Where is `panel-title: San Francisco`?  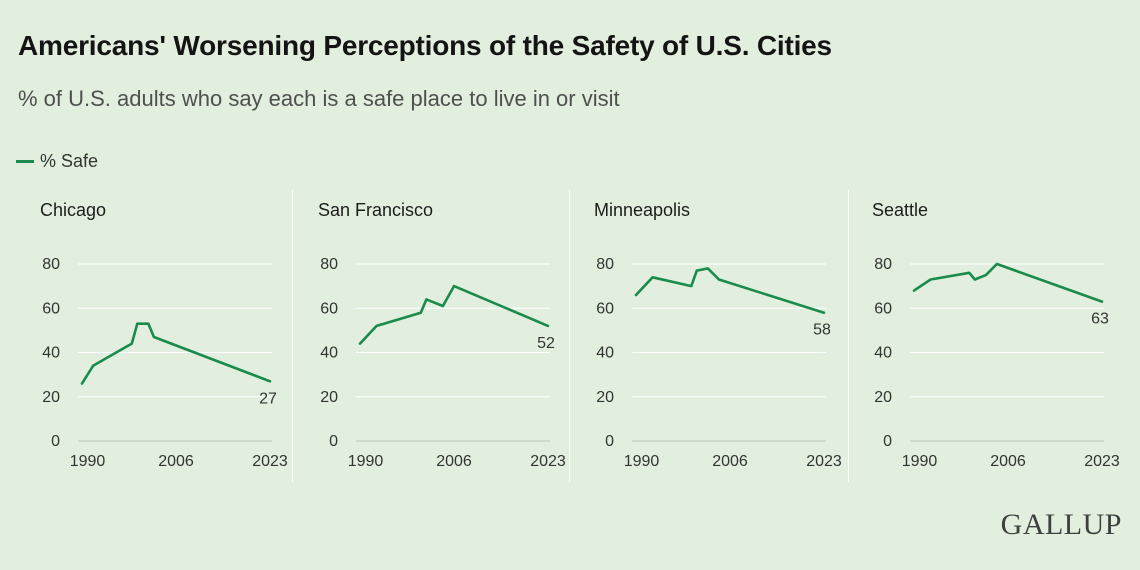 panel-title: San Francisco is located at coordinates (376, 210).